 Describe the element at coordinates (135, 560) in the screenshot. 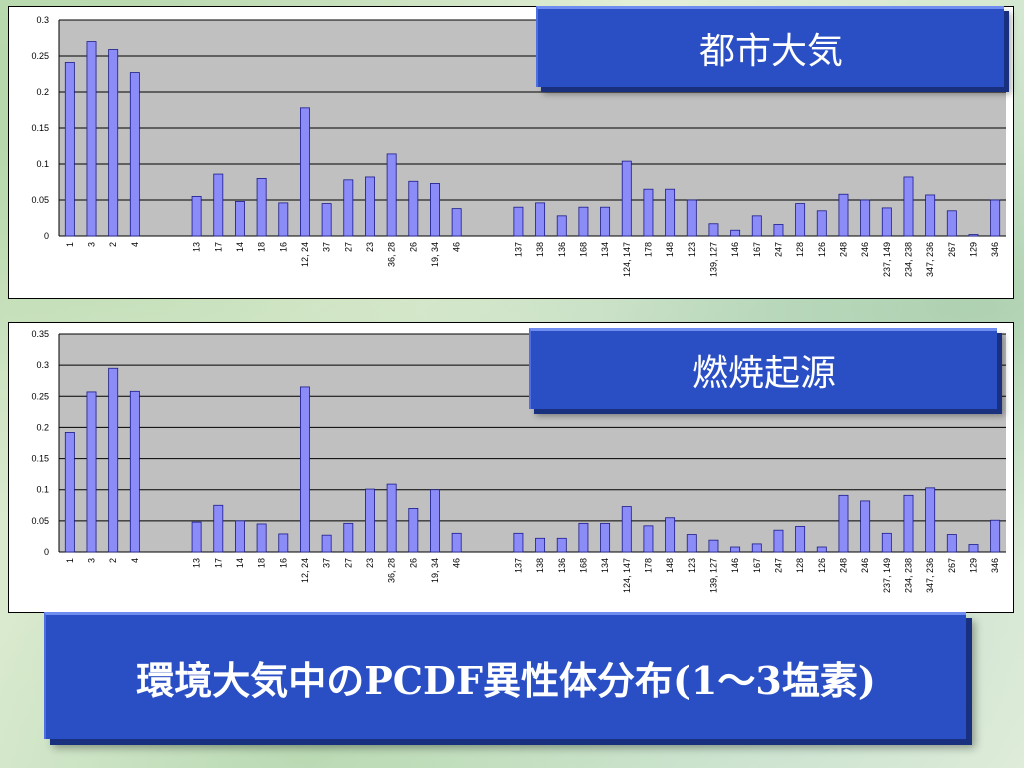

I see `x-tick-label: 4` at that location.